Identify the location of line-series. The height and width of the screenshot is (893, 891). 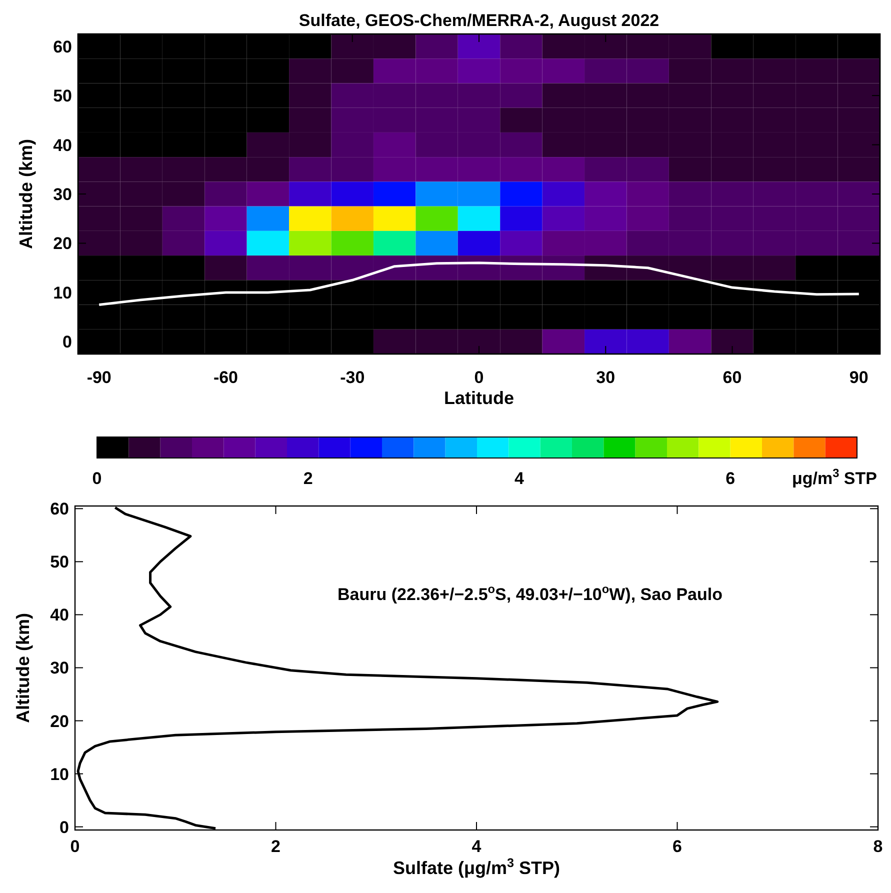
(479, 284).